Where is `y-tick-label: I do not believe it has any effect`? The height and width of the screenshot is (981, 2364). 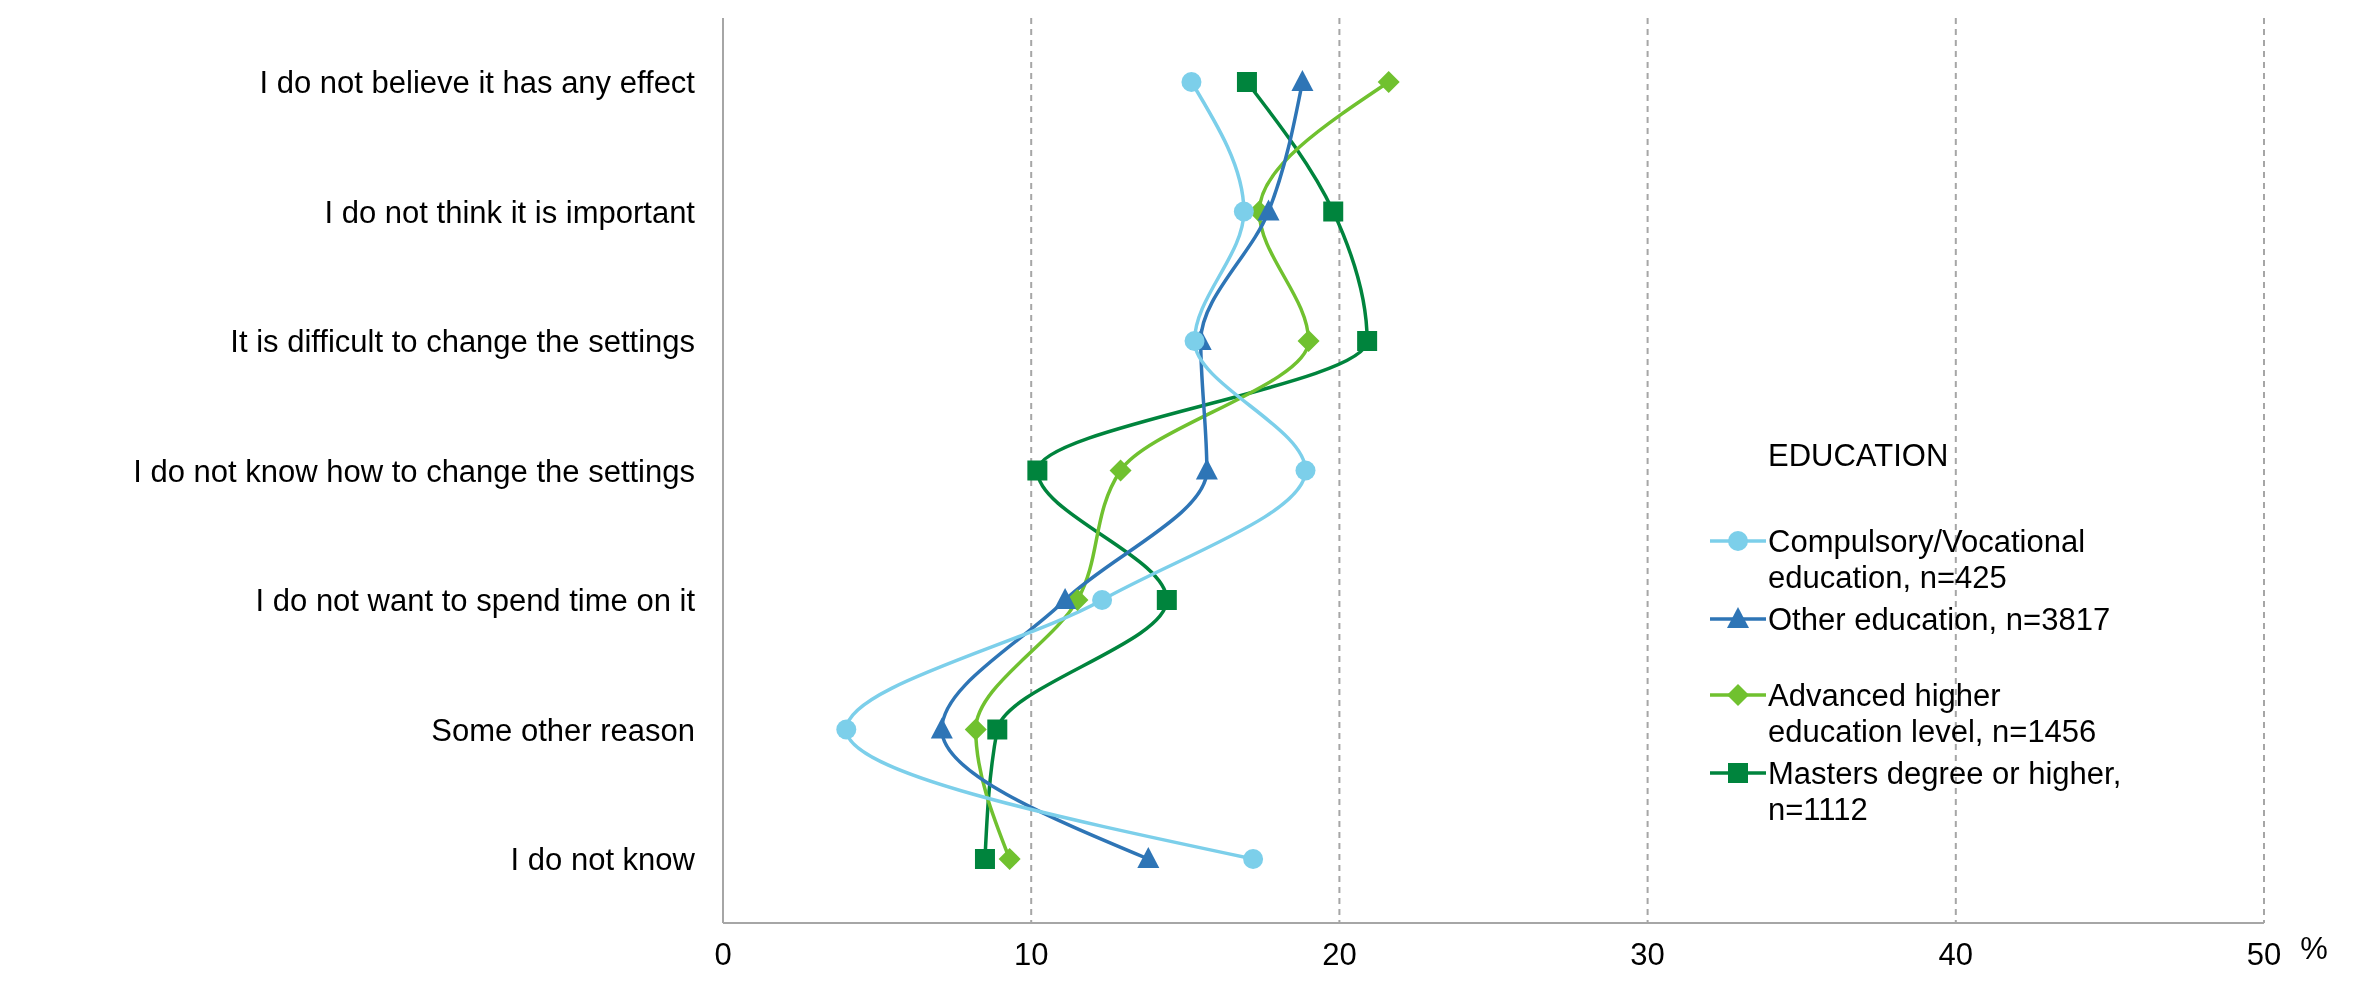 y-tick-label: I do not believe it has any effect is located at coordinates (477, 82).